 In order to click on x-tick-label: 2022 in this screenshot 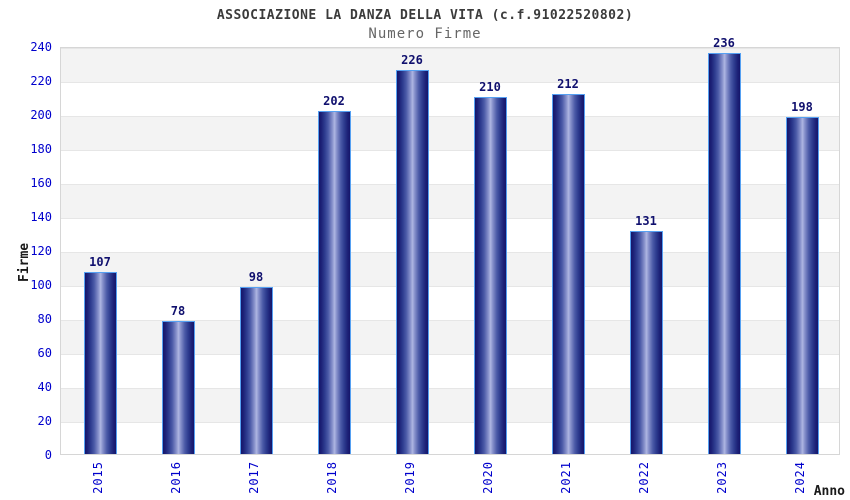, I will do `click(644, 477)`.